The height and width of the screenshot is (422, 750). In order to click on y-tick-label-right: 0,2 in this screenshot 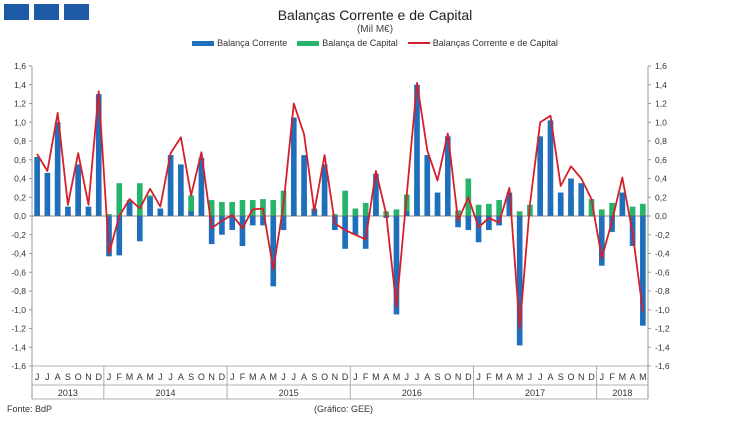, I will do `click(661, 197)`.